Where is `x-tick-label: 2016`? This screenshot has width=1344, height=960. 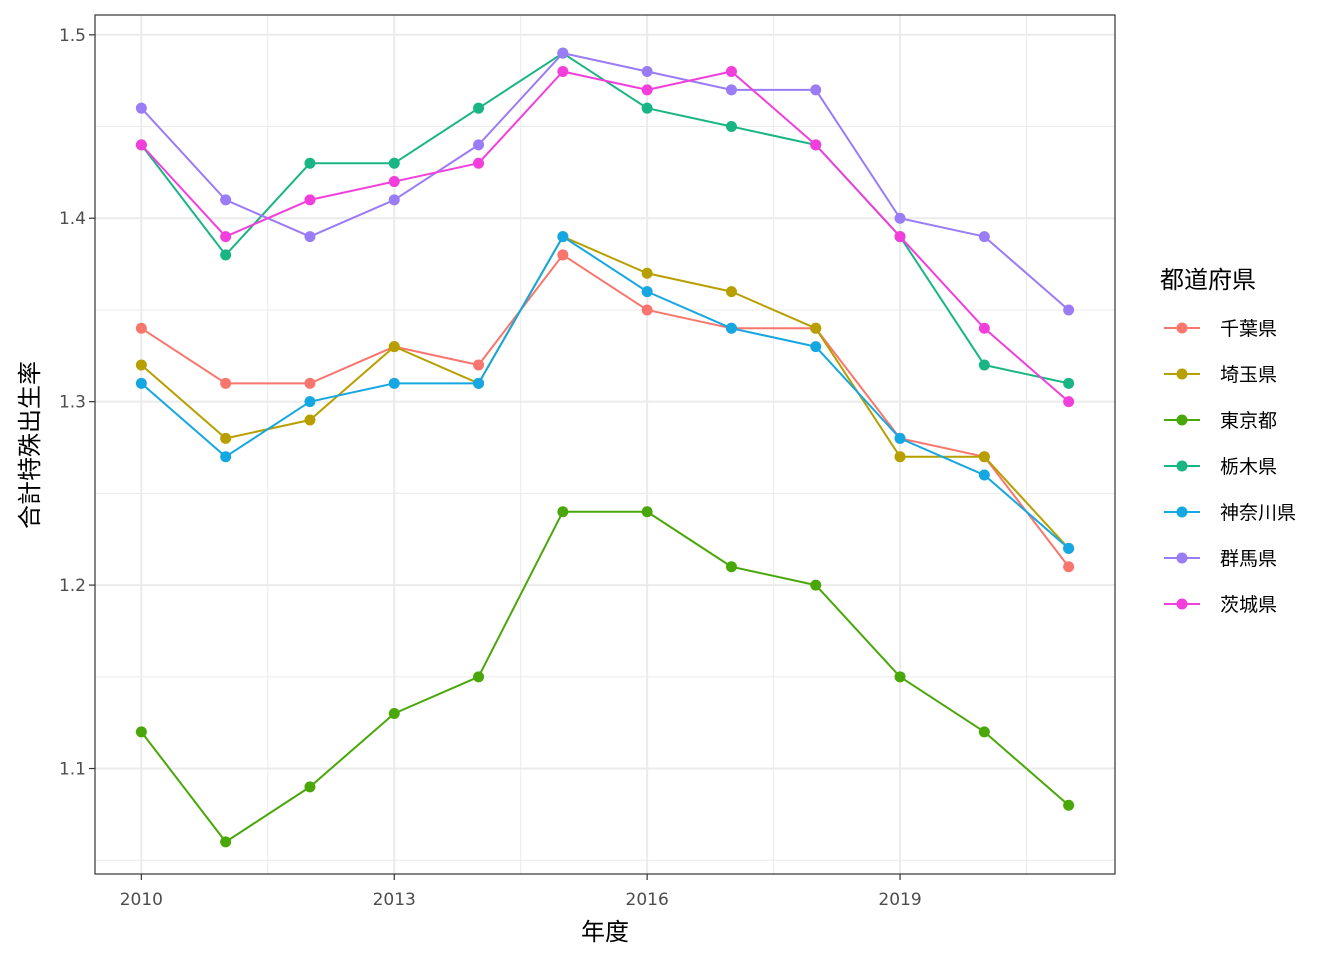
x-tick-label: 2016 is located at coordinates (647, 900).